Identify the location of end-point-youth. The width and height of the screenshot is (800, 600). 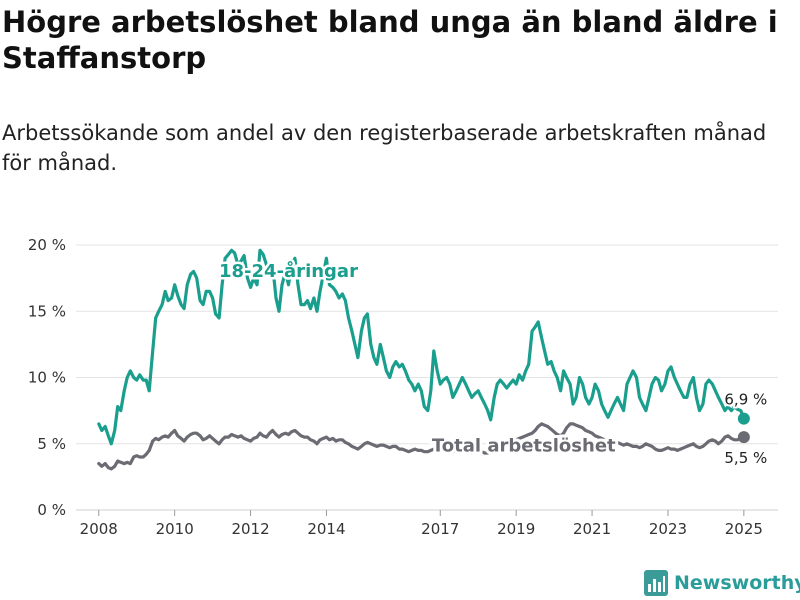
(743, 418).